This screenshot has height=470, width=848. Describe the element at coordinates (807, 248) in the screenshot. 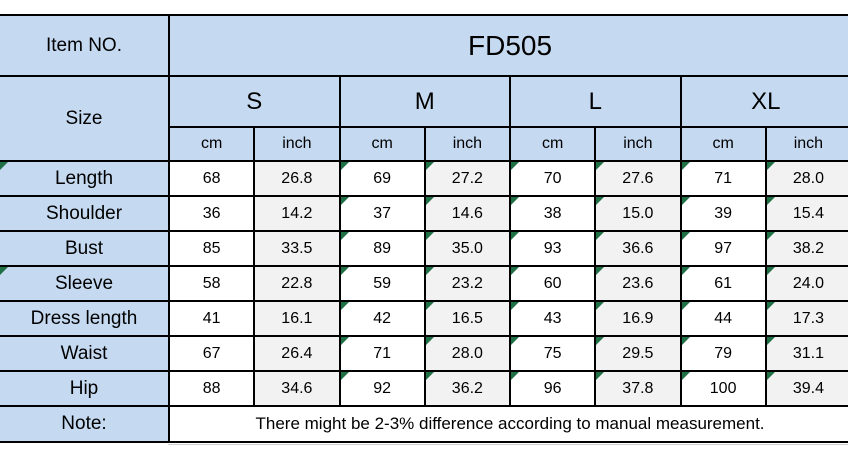

I see `cell-bust-xl-inch: 38.2` at that location.